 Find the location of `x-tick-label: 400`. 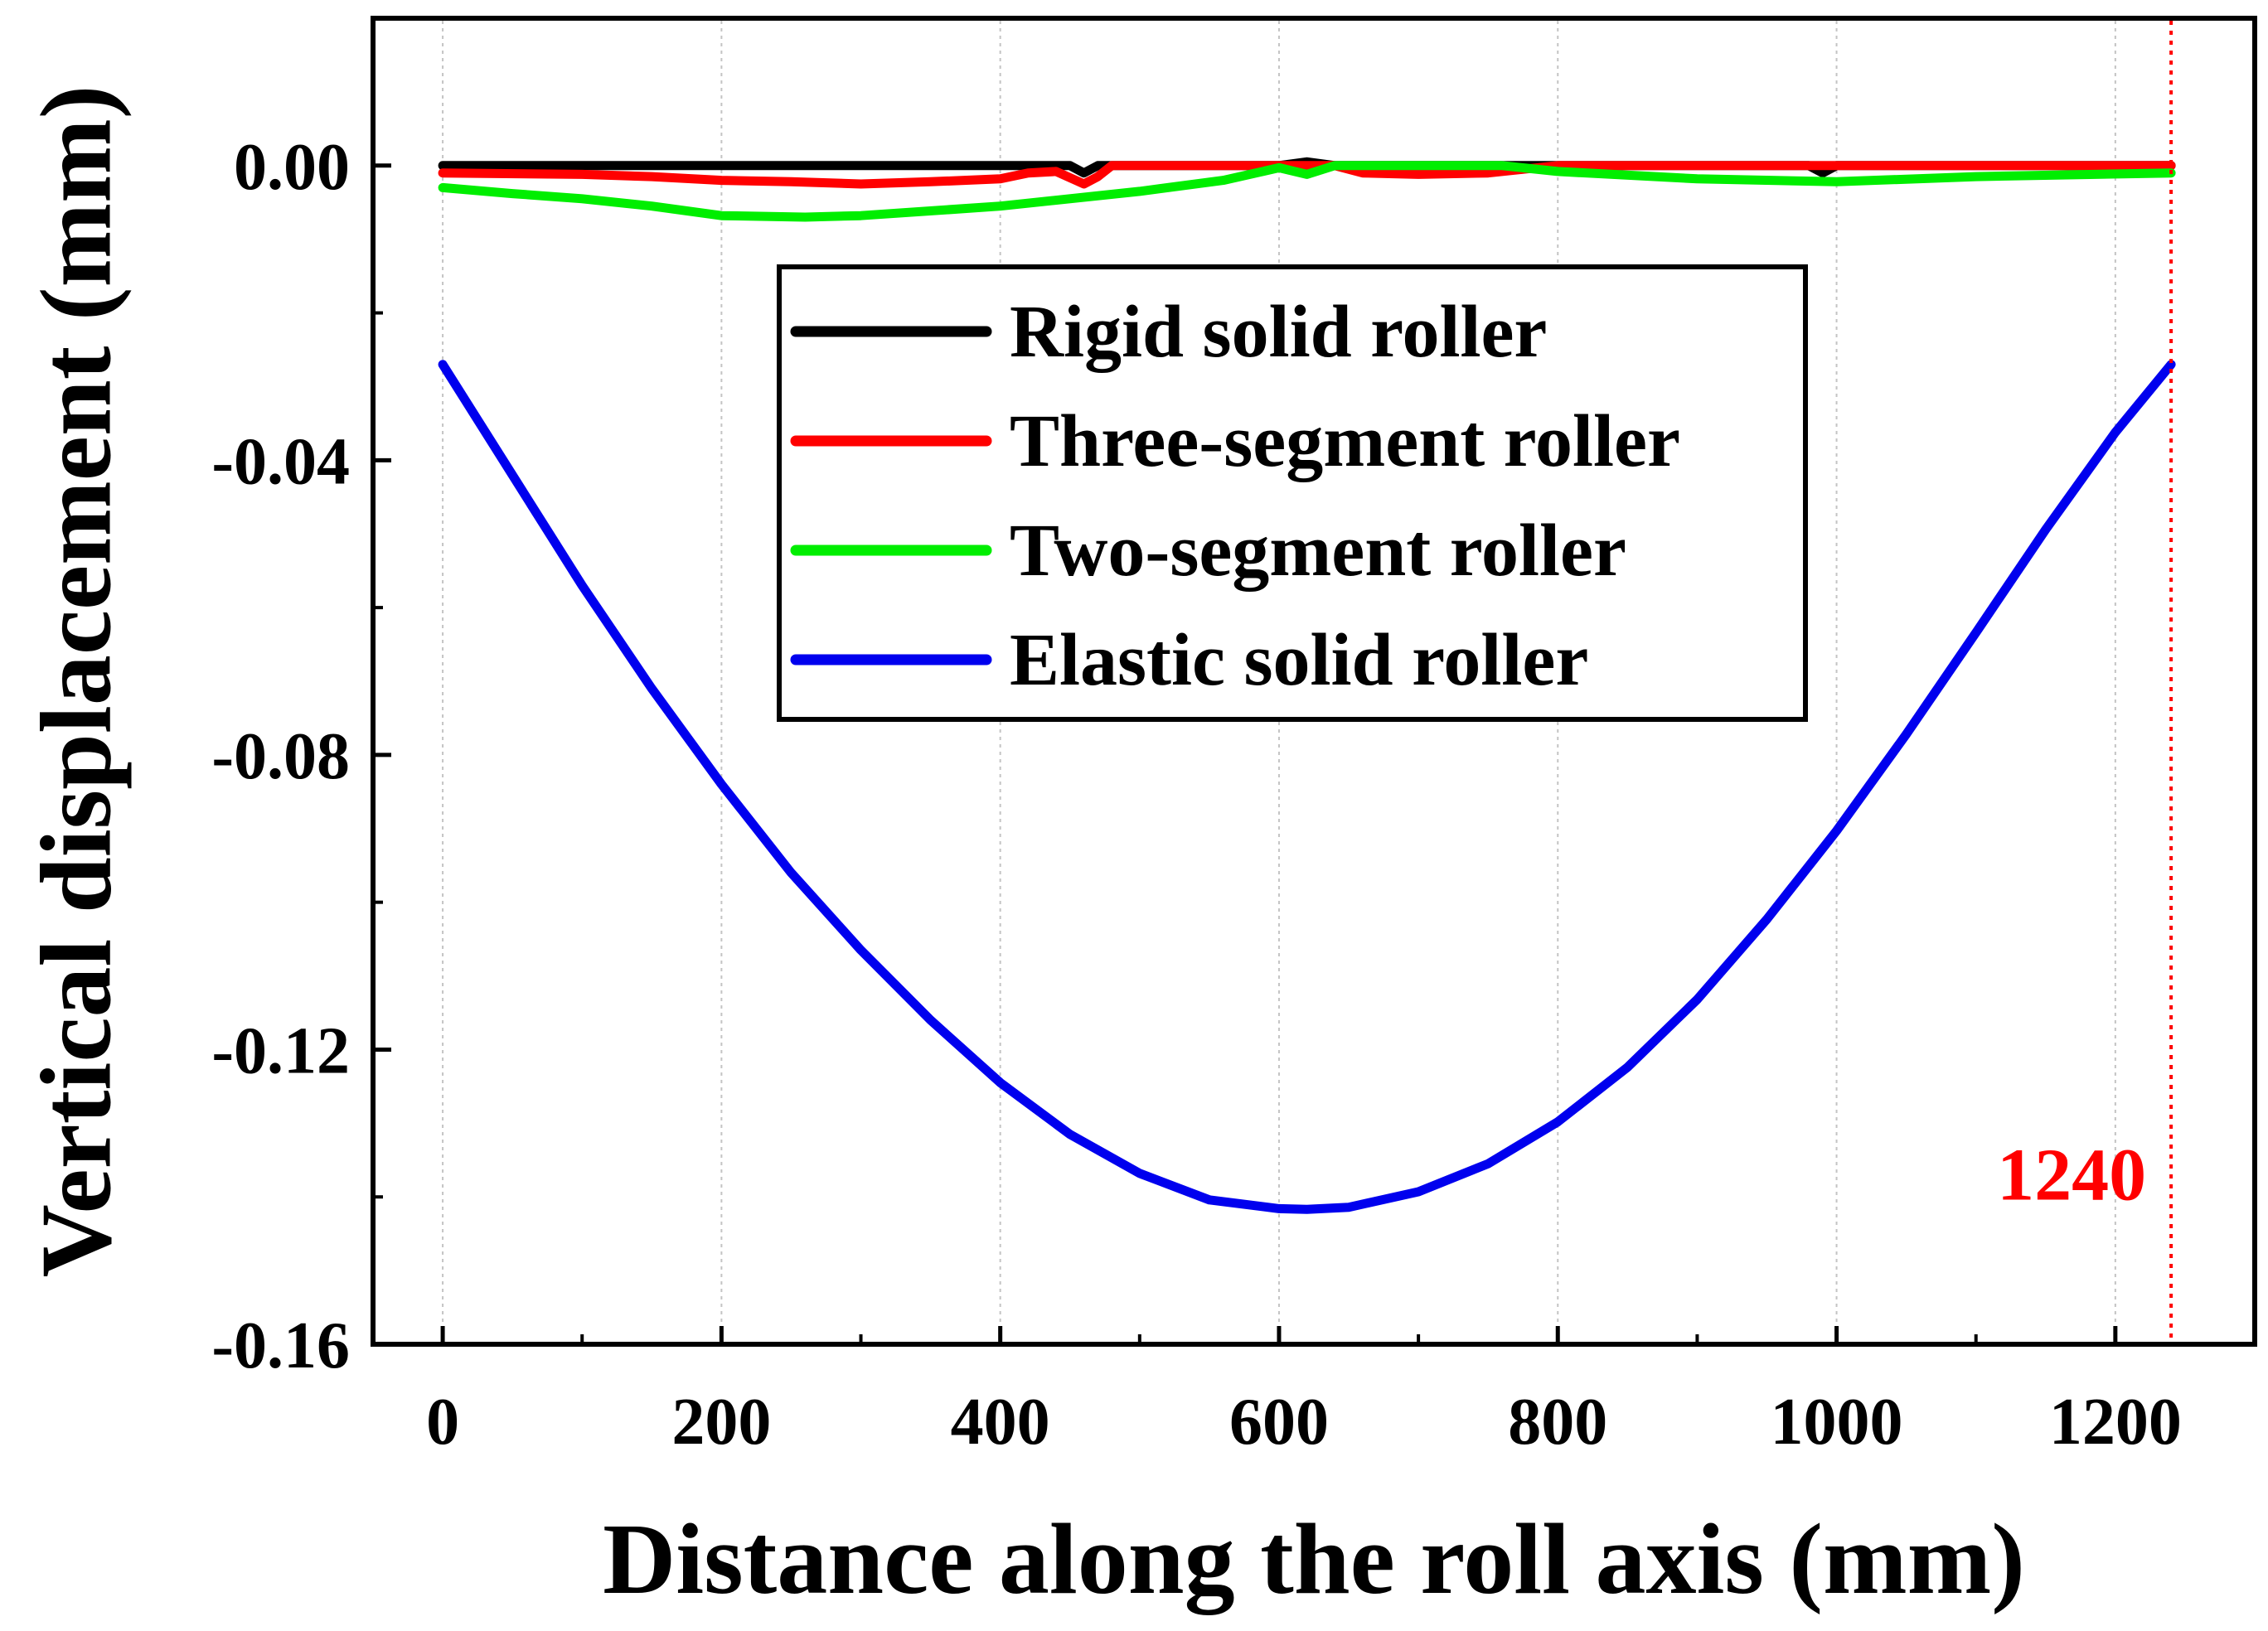

x-tick-label: 400 is located at coordinates (1000, 1422).